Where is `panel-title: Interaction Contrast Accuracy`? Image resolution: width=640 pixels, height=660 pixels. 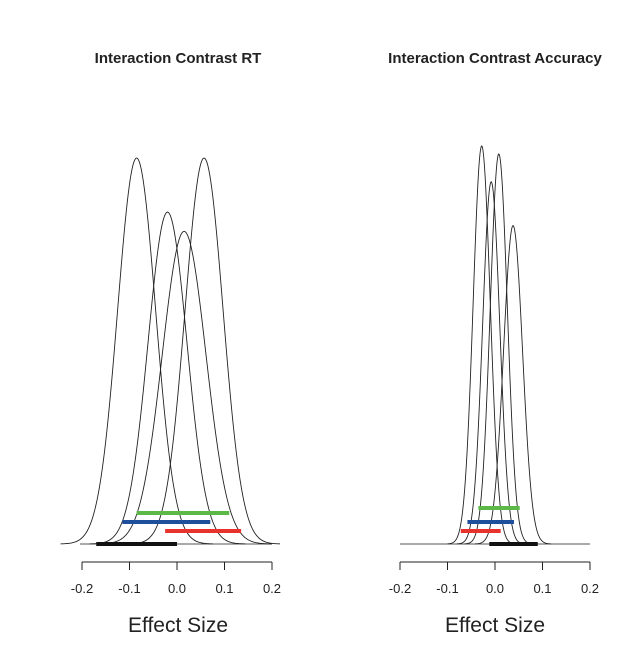
panel-title: Interaction Contrast Accuracy is located at coordinates (495, 58).